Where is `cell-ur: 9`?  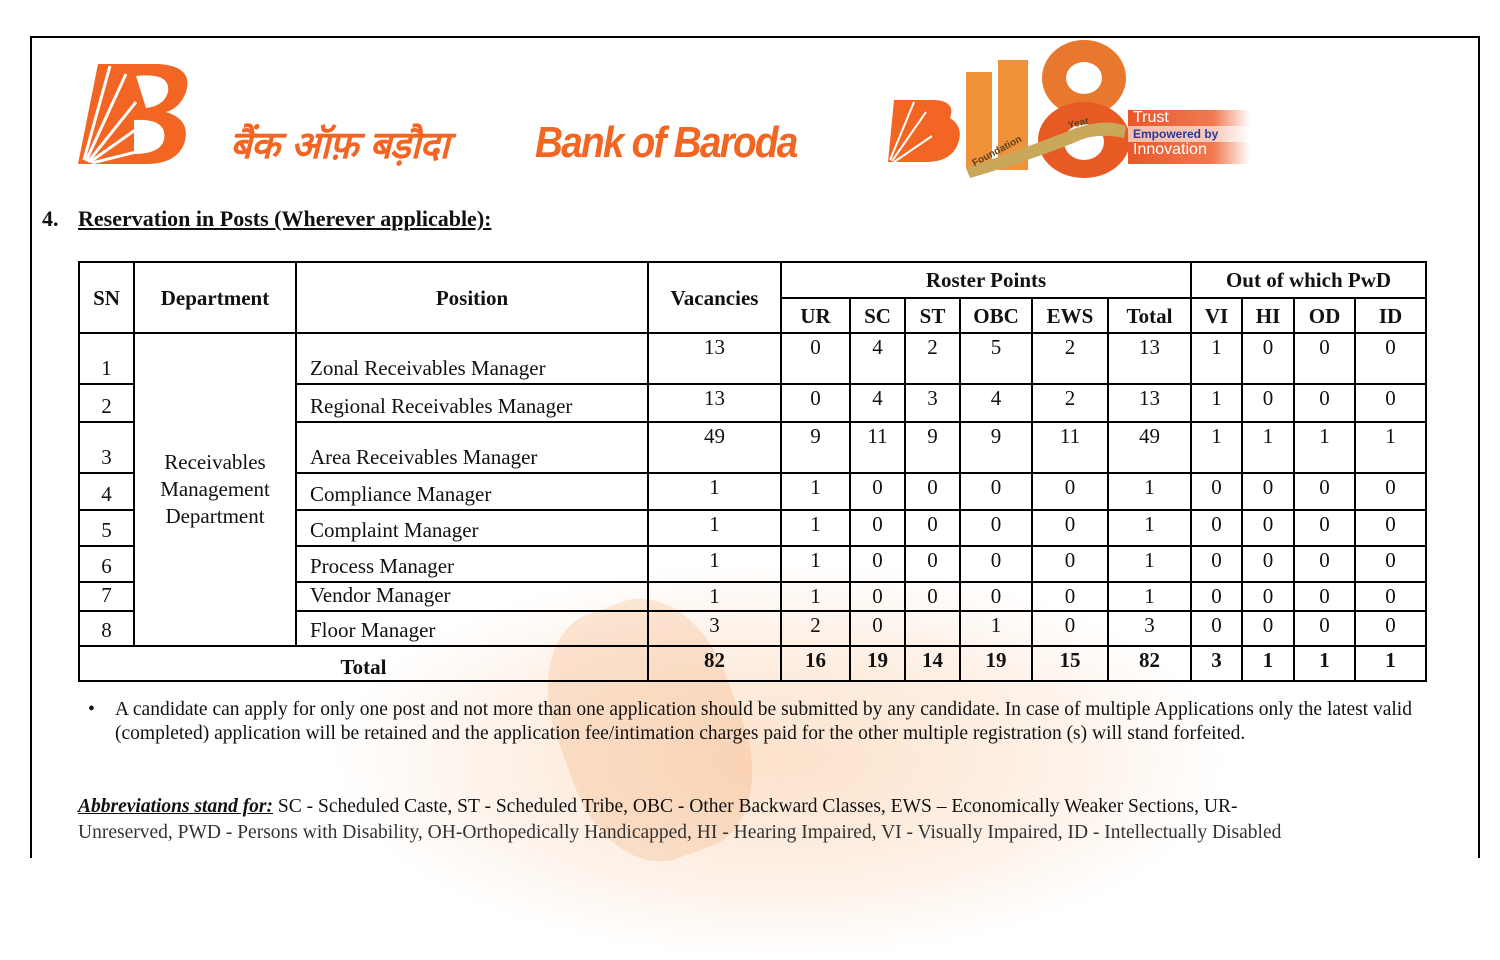 cell-ur: 9 is located at coordinates (815, 447).